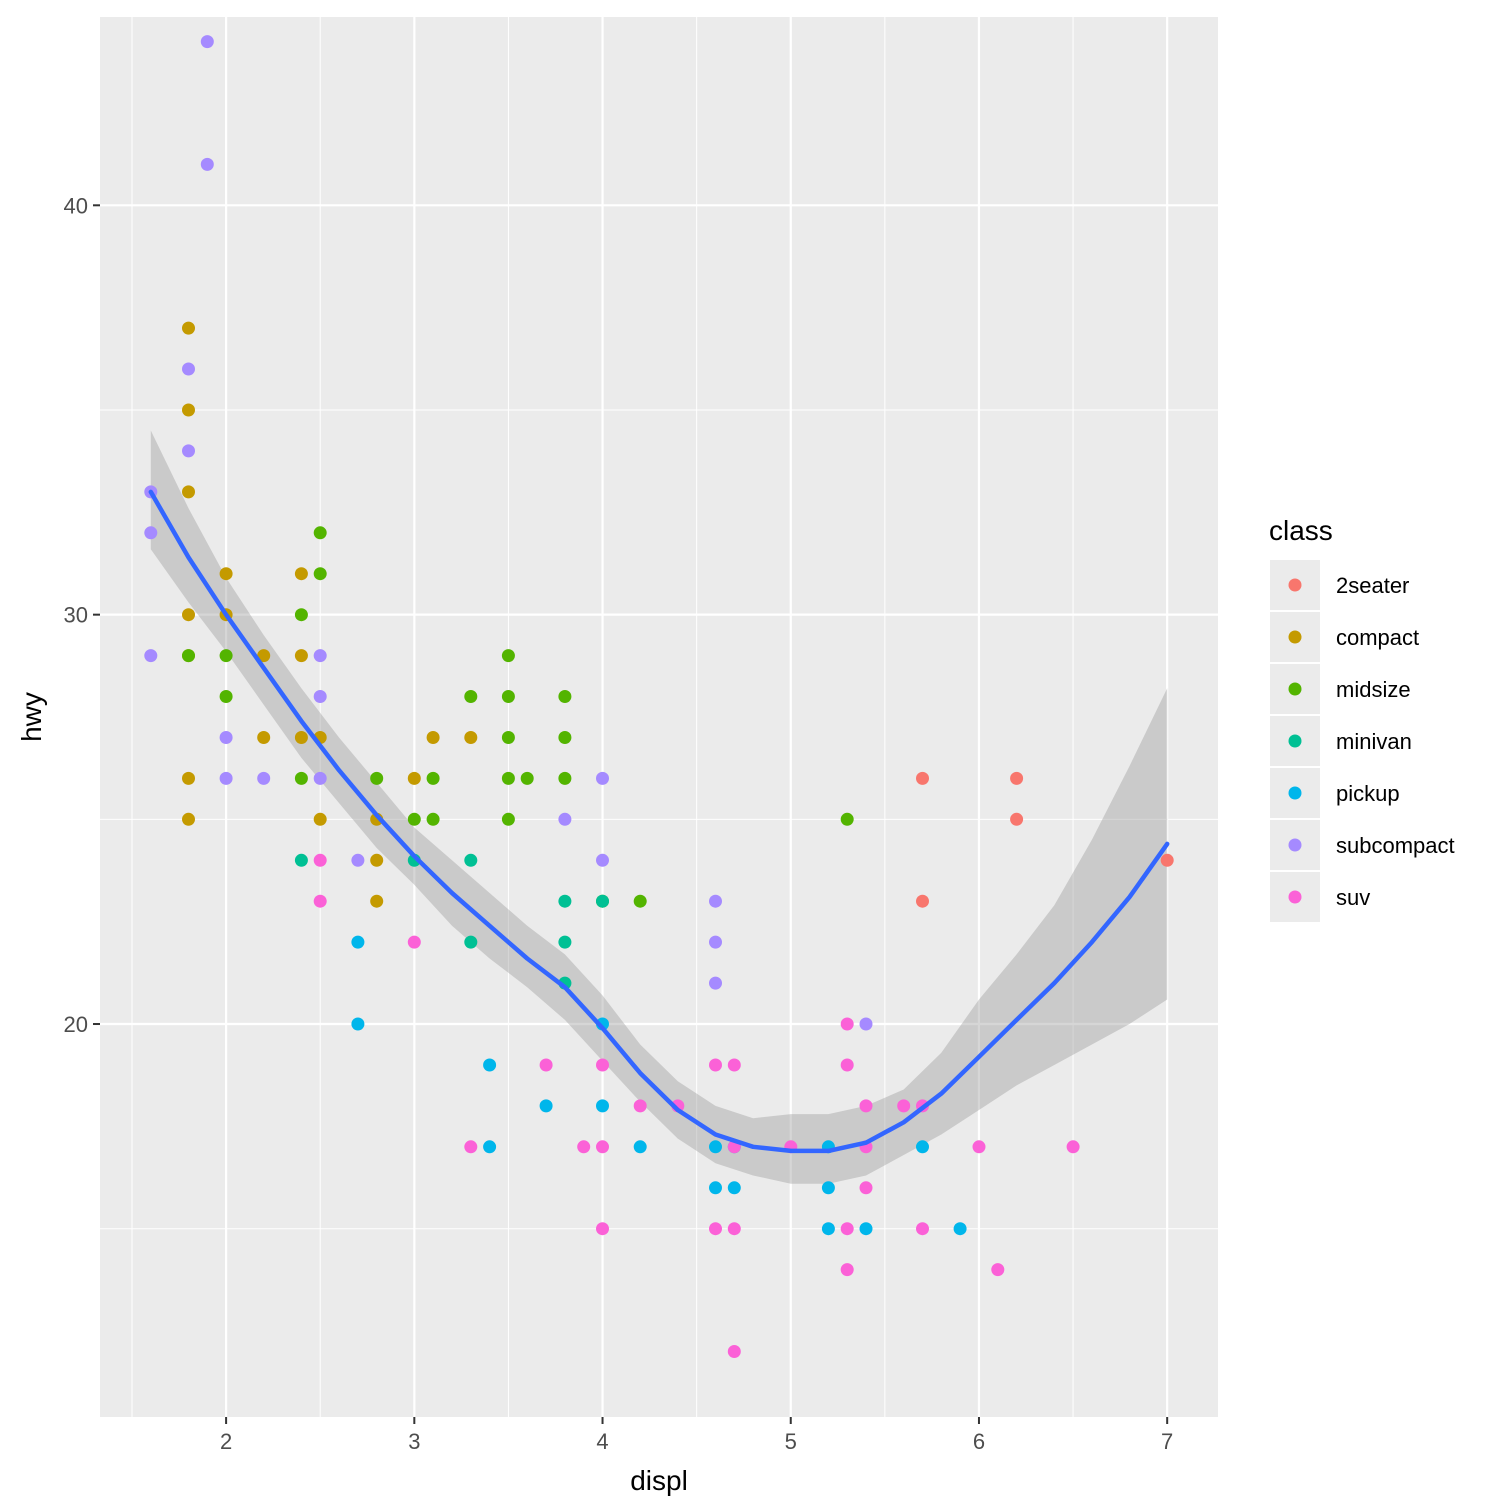 The image size is (1512, 1512). I want to click on x-tick-label: 2, so click(226, 1441).